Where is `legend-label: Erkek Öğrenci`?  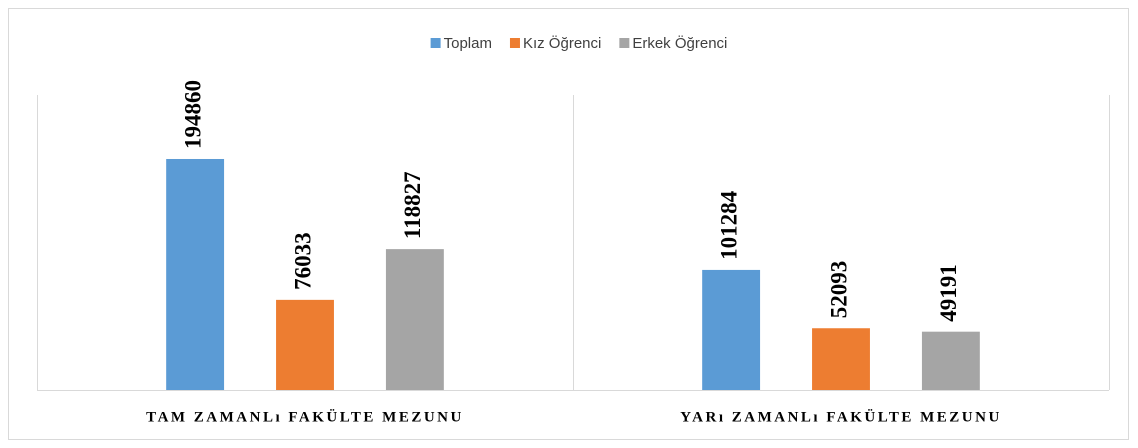
legend-label: Erkek Öğrenci is located at coordinates (679, 43).